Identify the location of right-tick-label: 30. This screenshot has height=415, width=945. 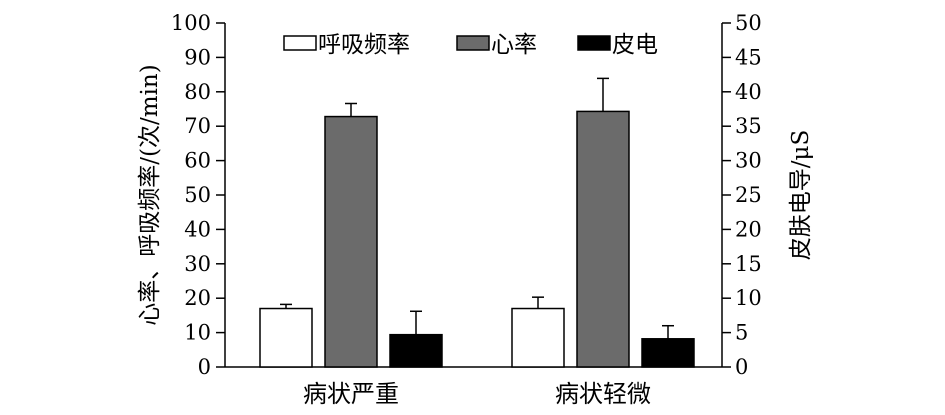
(748, 161).